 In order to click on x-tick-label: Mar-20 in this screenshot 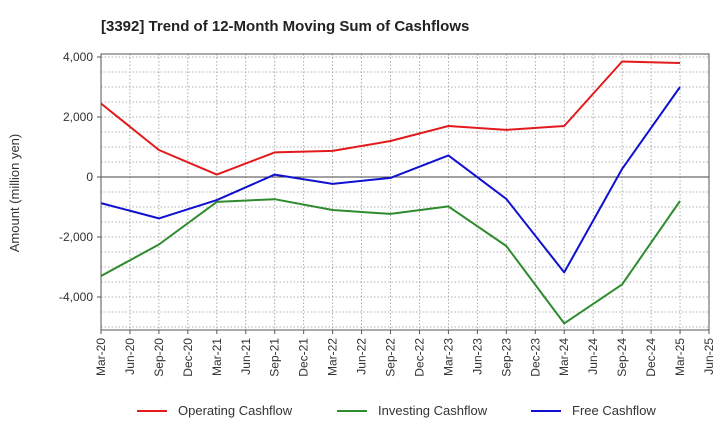, I will do `click(101, 357)`.